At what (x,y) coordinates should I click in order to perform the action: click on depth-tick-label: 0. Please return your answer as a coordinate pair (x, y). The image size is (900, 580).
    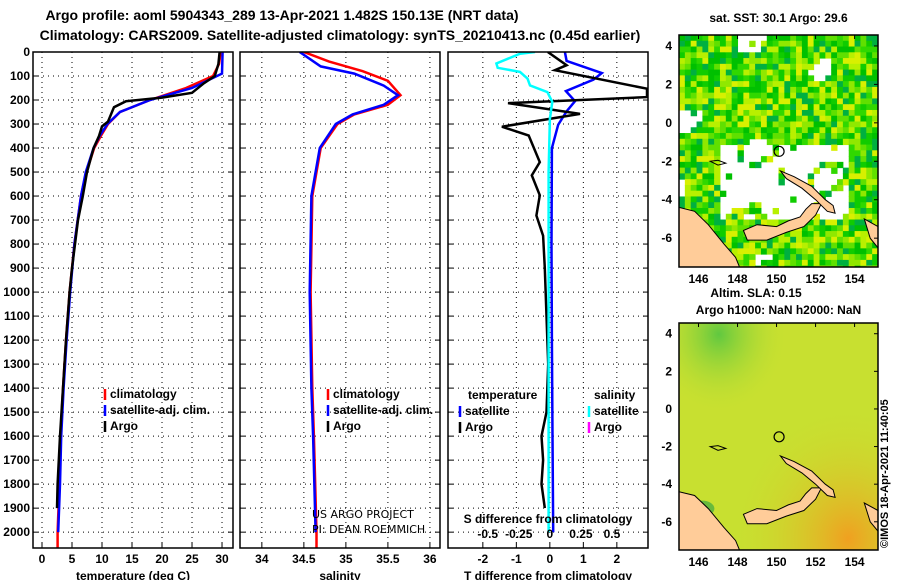
    Looking at the image, I should click on (26, 52).